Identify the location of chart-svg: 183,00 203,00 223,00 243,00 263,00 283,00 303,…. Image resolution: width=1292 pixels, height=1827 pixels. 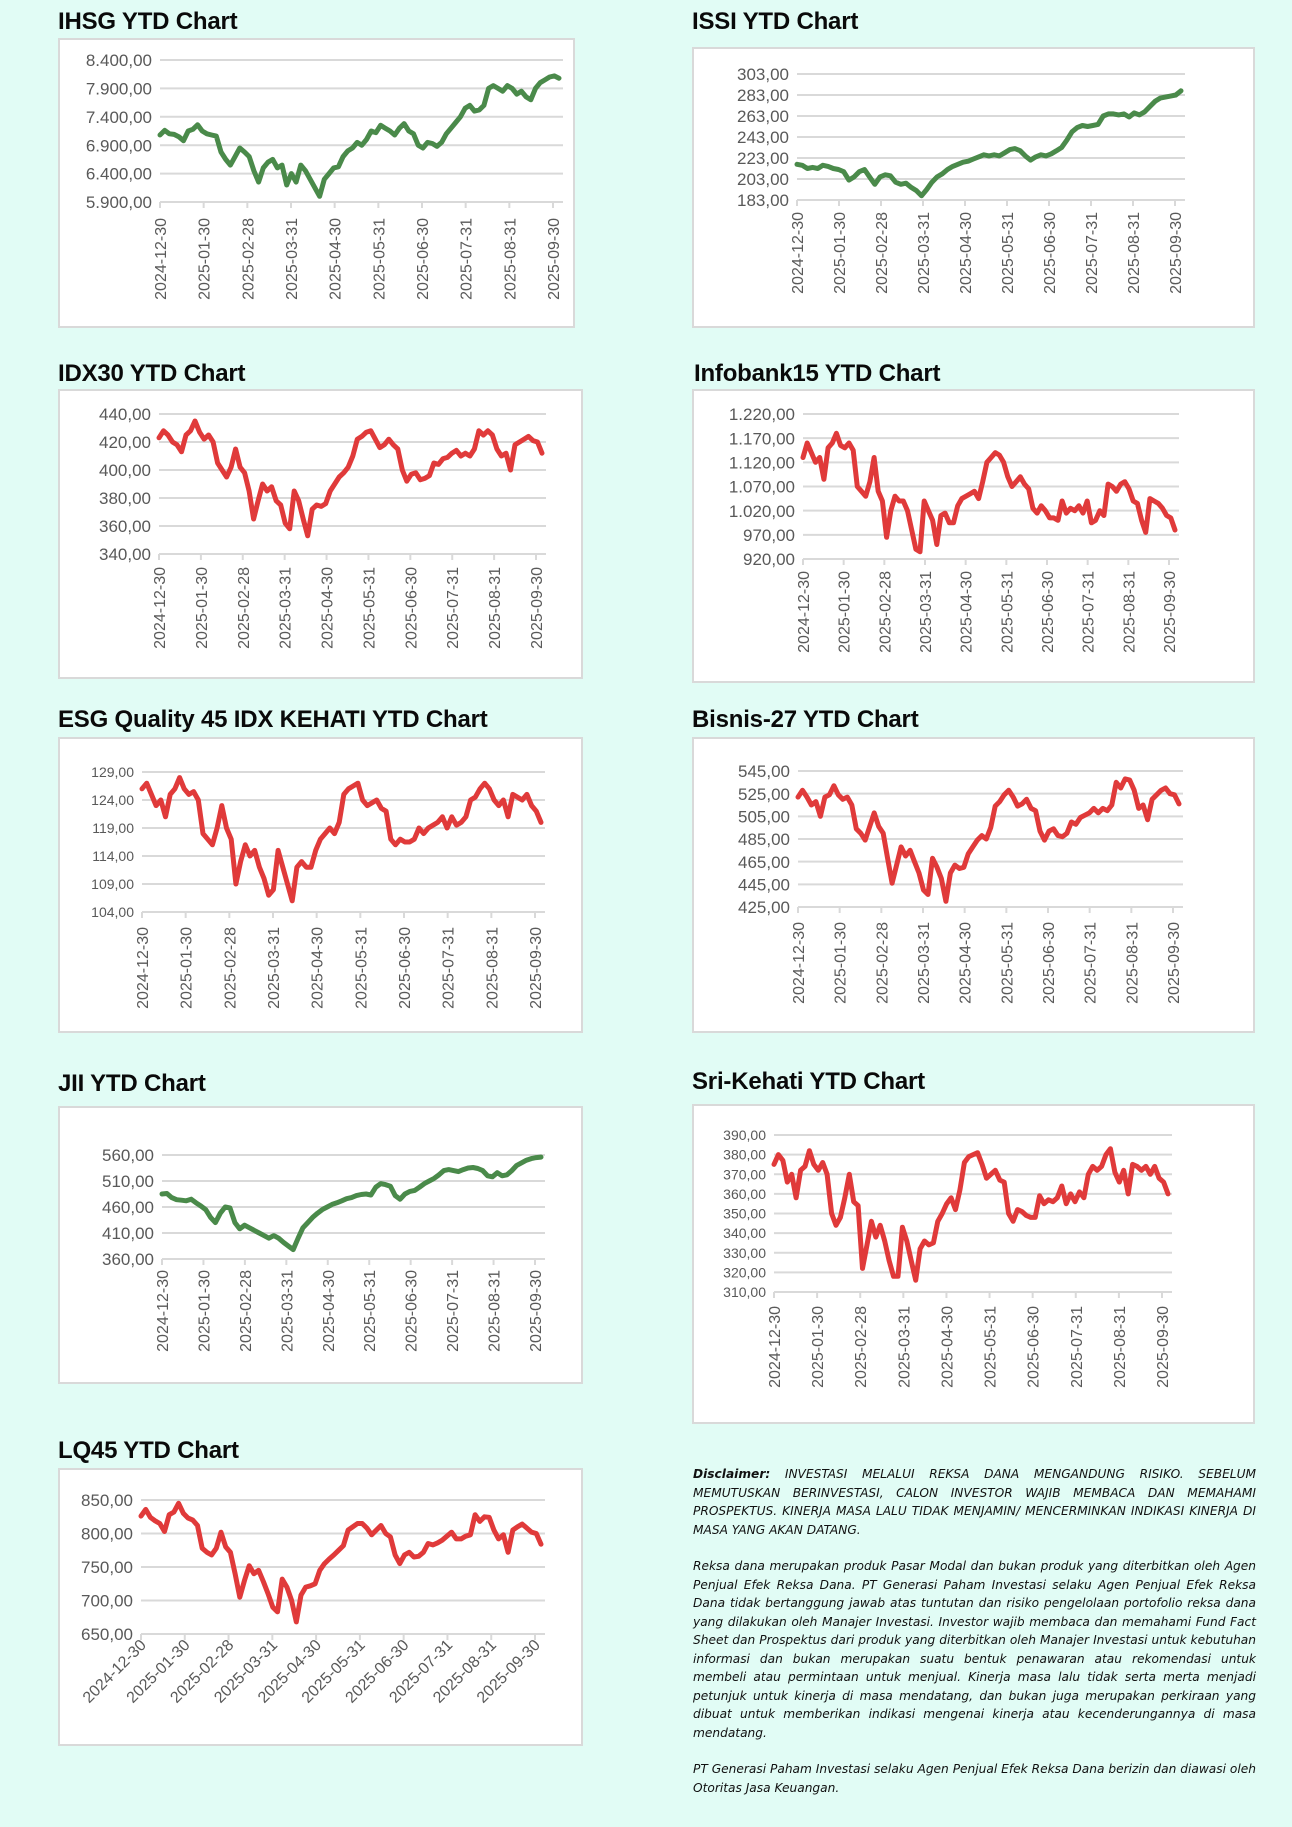
(961, 179).